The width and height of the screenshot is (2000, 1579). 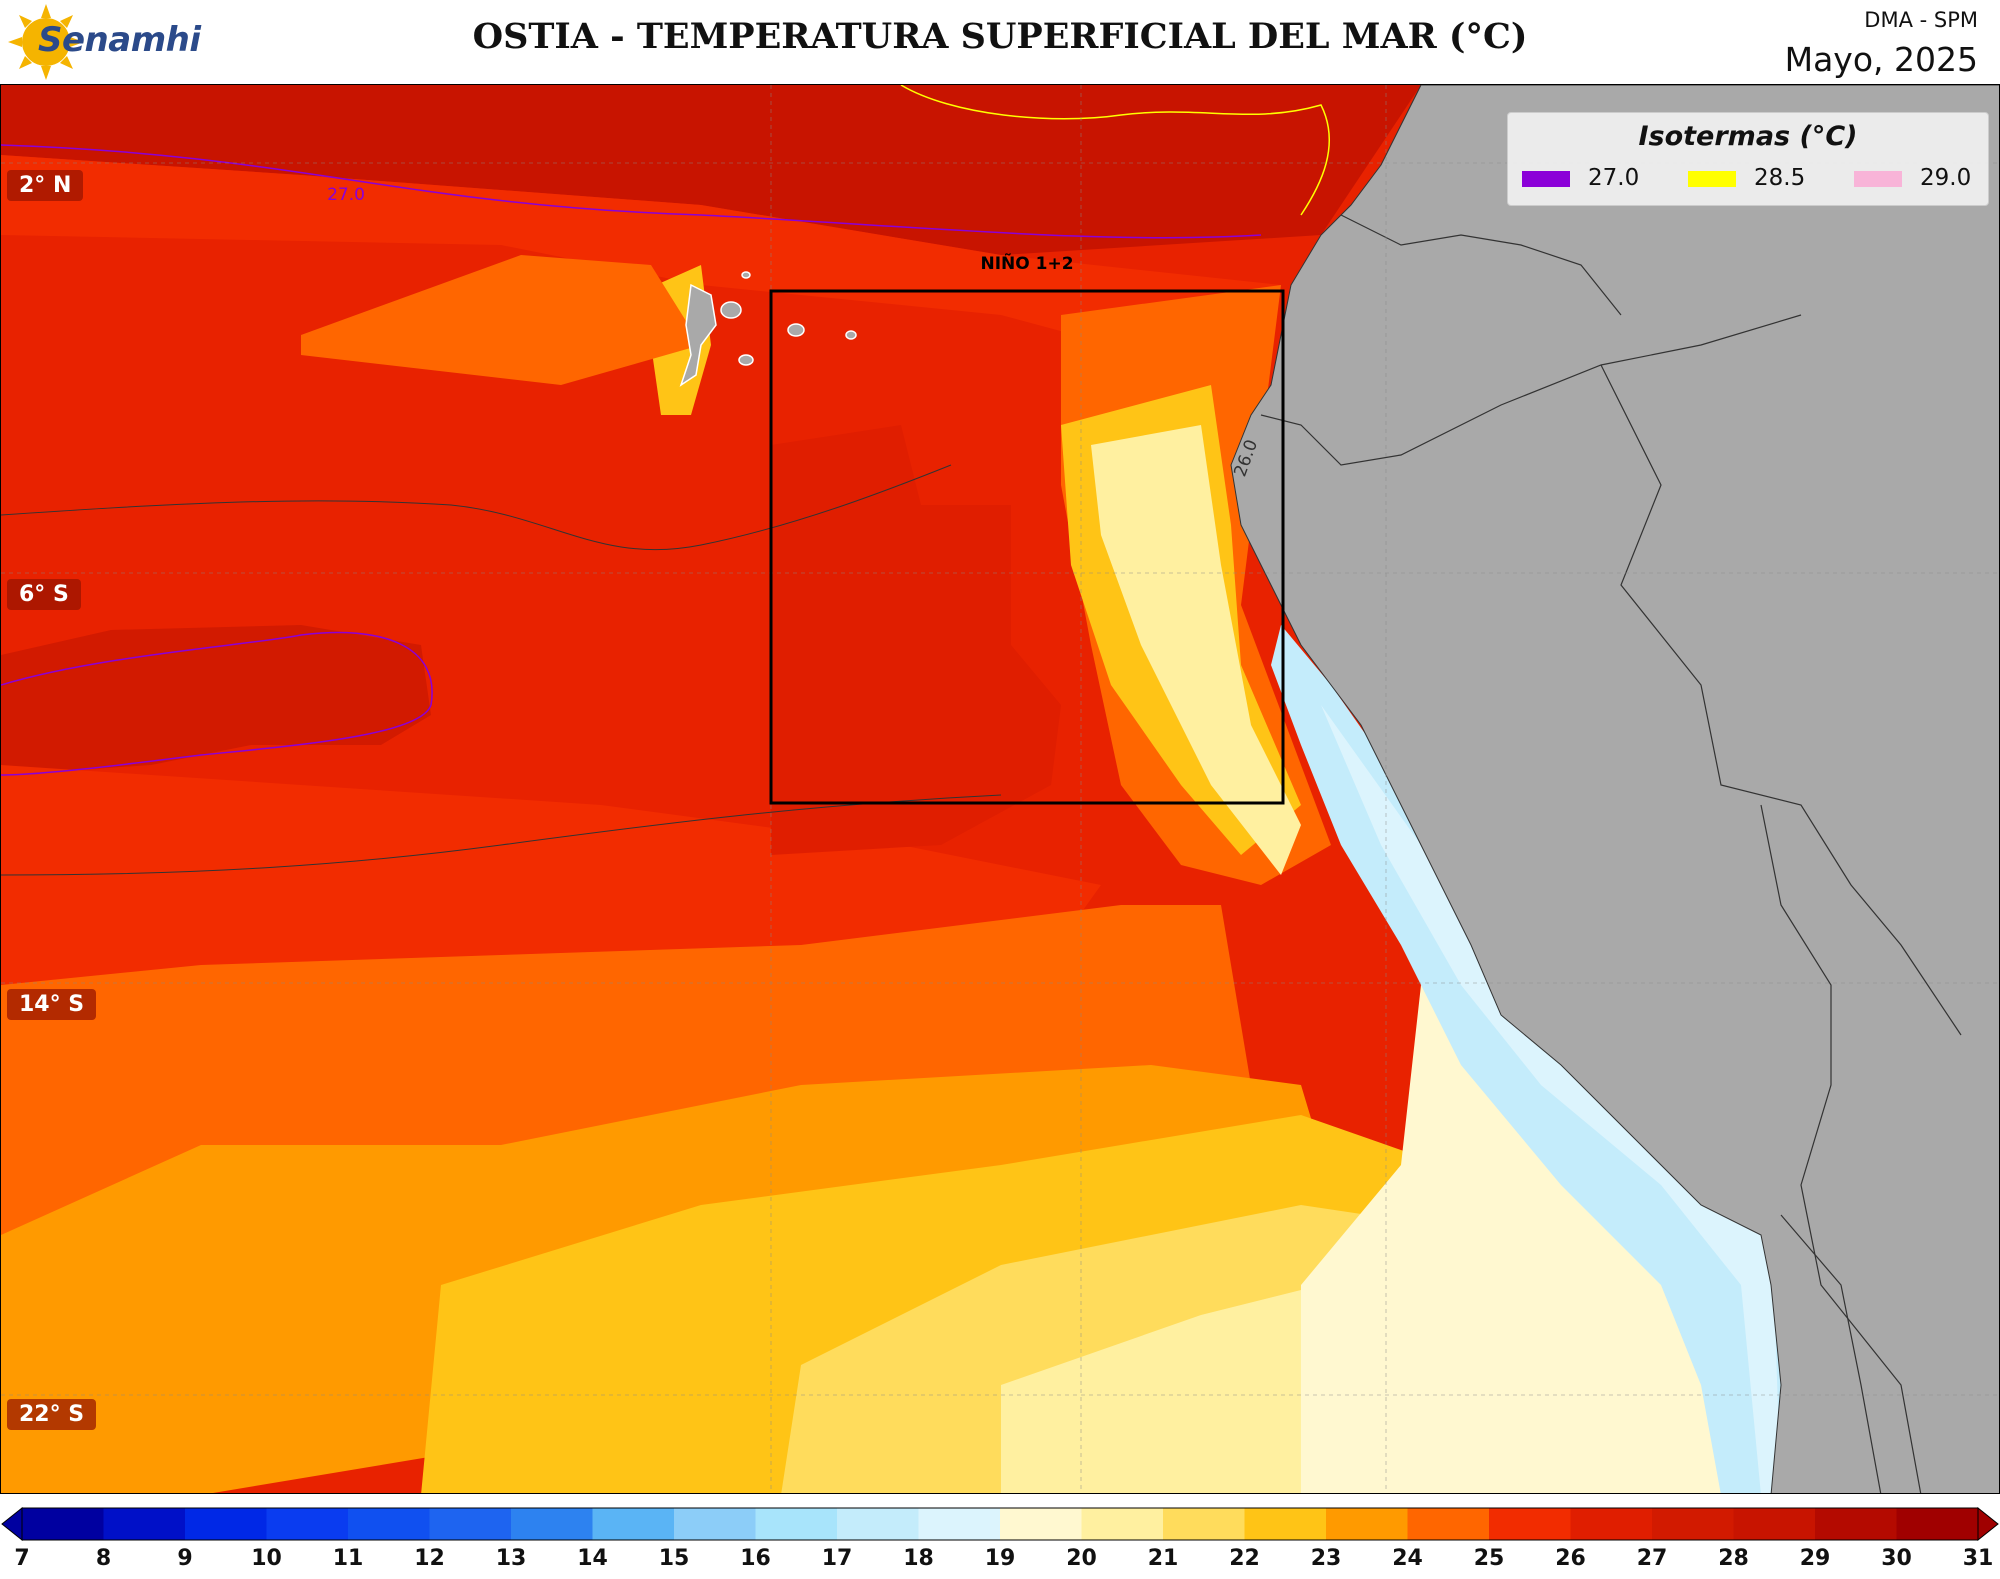 What do you see at coordinates (755, 1558) in the screenshot?
I see `colorbar-tick-label: 16` at bounding box center [755, 1558].